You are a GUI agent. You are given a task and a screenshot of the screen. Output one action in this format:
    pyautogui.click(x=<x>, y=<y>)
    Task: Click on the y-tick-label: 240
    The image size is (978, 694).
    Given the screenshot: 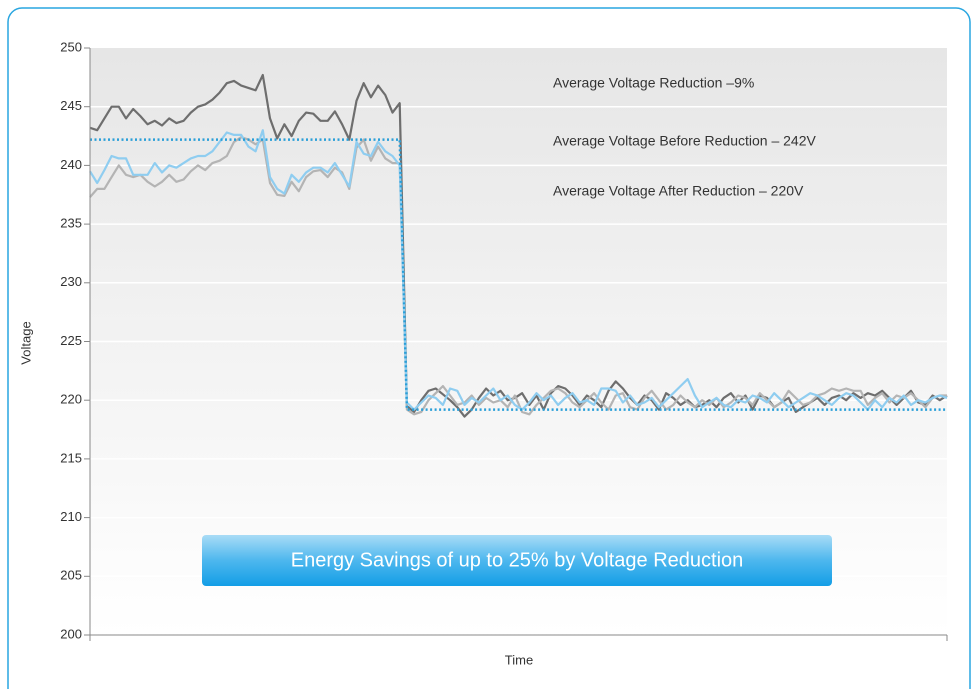 What is the action you would take?
    pyautogui.click(x=71, y=164)
    